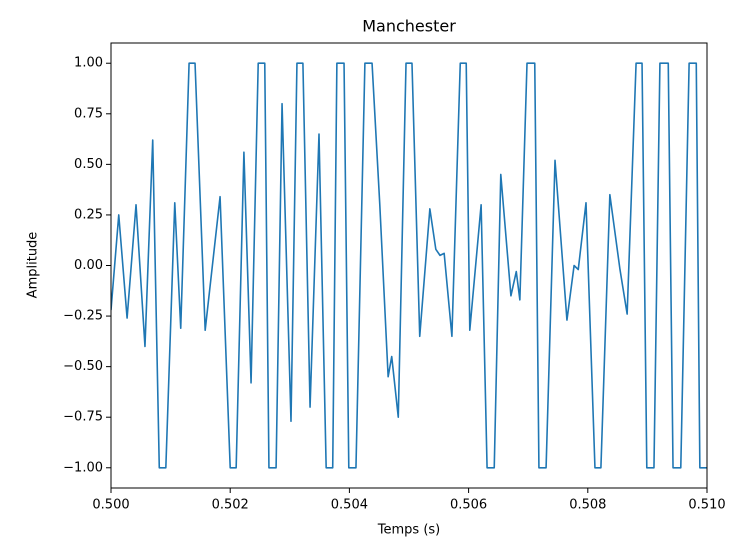 This screenshot has width=743, height=556. What do you see at coordinates (88, 113) in the screenshot?
I see `y-tick-label: 0.75` at bounding box center [88, 113].